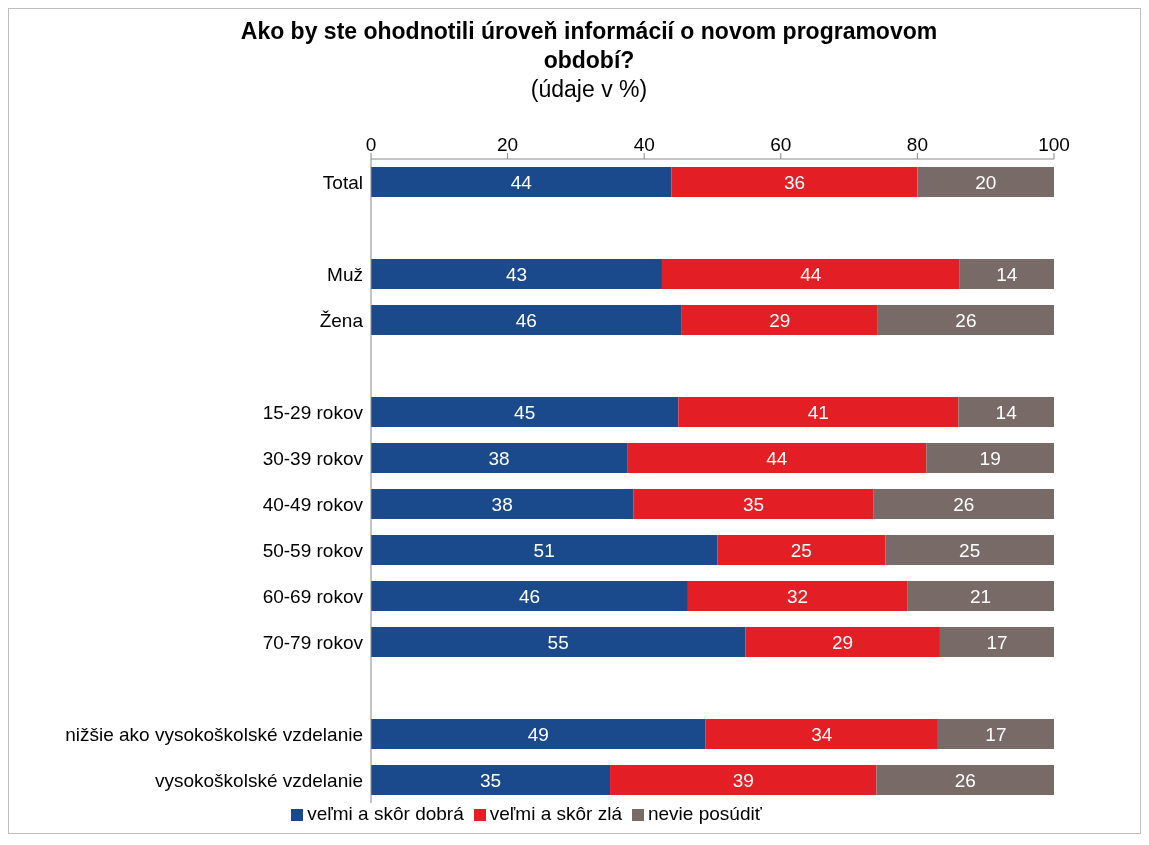  I want to click on data-label: 21, so click(981, 596).